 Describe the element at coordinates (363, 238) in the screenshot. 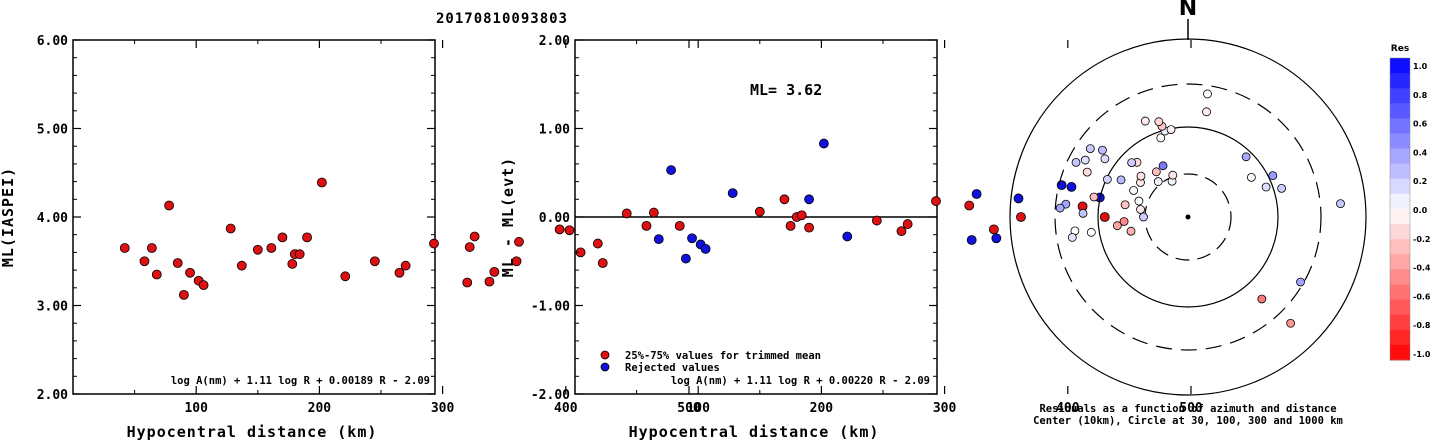

I see `panel1-points` at that location.